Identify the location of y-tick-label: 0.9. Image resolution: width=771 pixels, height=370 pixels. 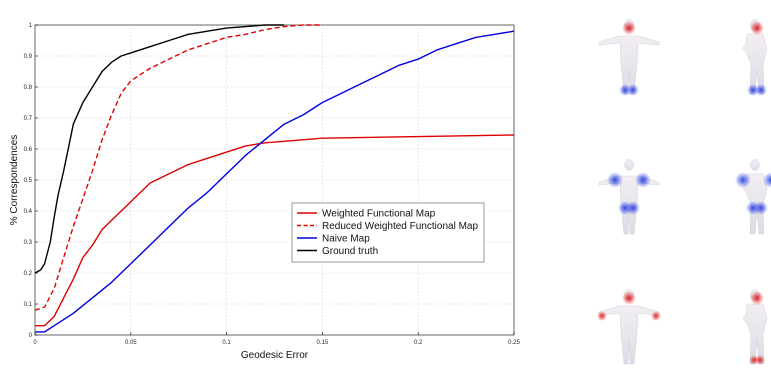
(28, 57).